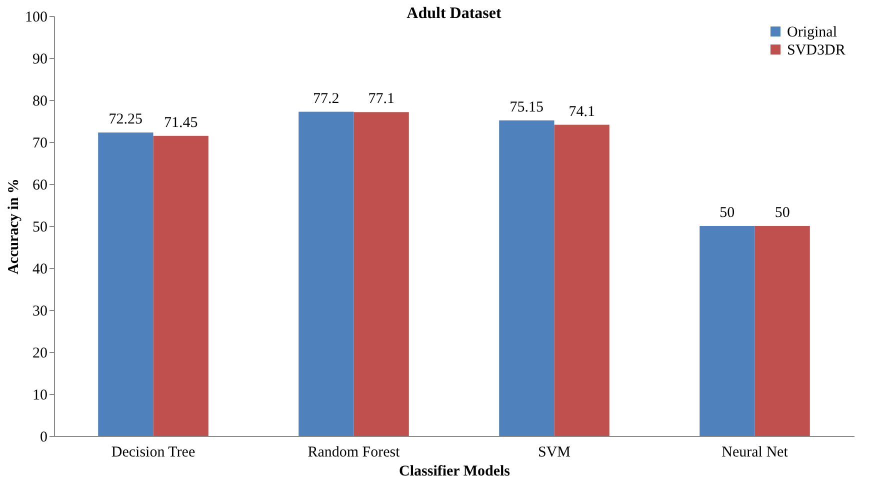 The width and height of the screenshot is (890, 504). What do you see at coordinates (40, 144) in the screenshot?
I see `y-tick-label: 70` at bounding box center [40, 144].